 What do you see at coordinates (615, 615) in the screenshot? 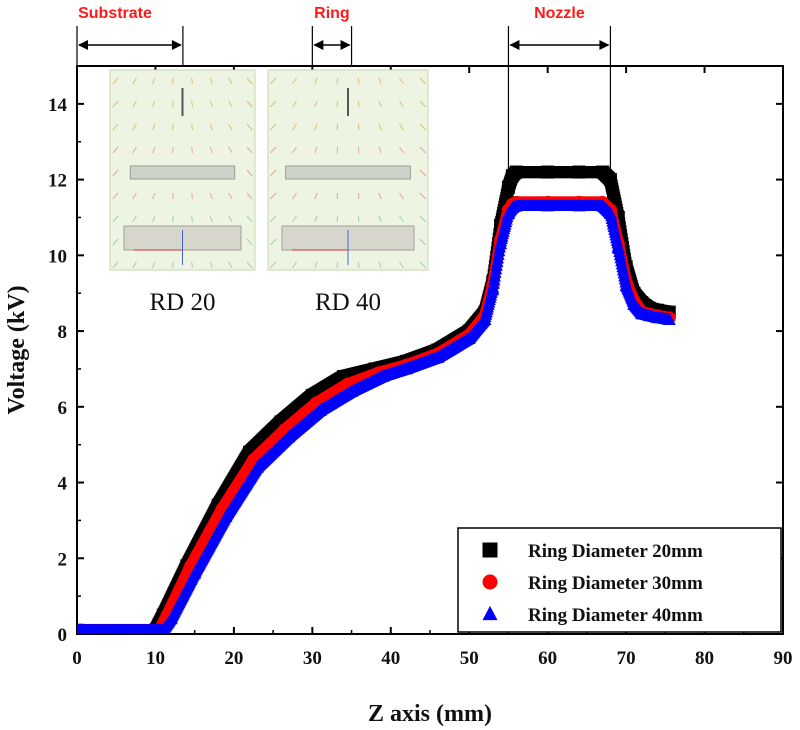
I see `legend-label: Ring Diameter 40mm` at bounding box center [615, 615].